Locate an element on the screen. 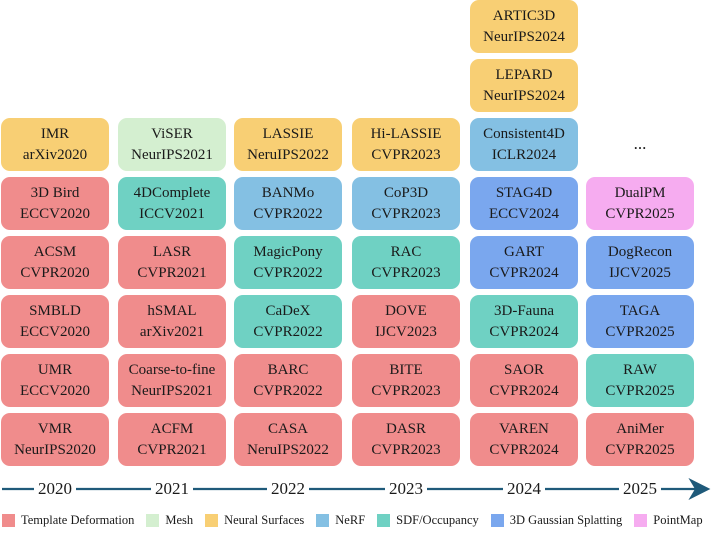 The width and height of the screenshot is (718, 537). method-name: ARTIC3D is located at coordinates (524, 15).